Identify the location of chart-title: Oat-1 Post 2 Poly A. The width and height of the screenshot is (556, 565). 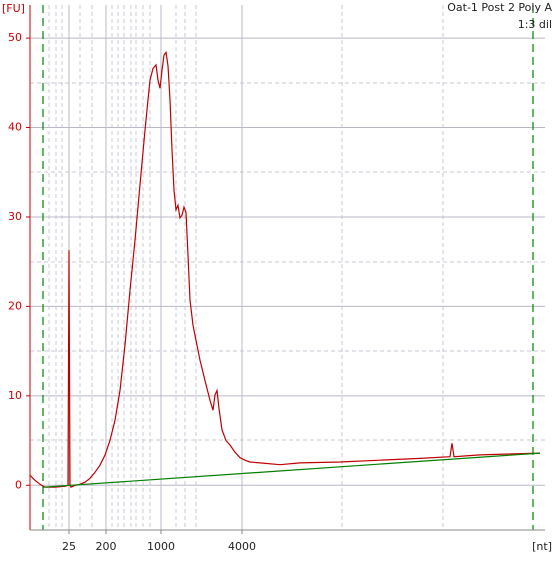
(499, 7).